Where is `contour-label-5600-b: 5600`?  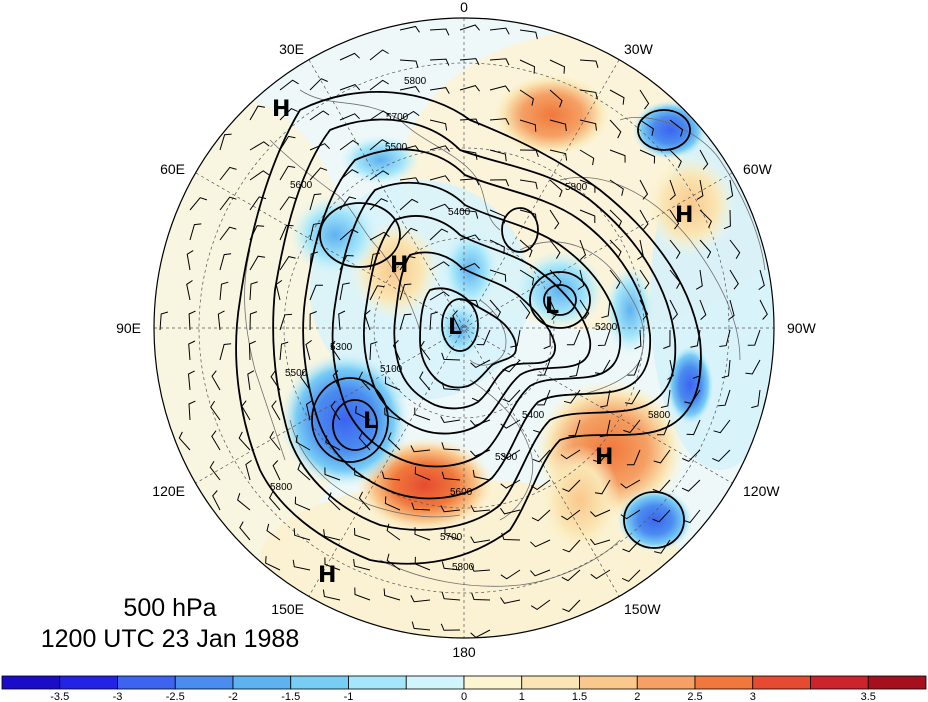
contour-label-5600-b: 5600 is located at coordinates (461, 492).